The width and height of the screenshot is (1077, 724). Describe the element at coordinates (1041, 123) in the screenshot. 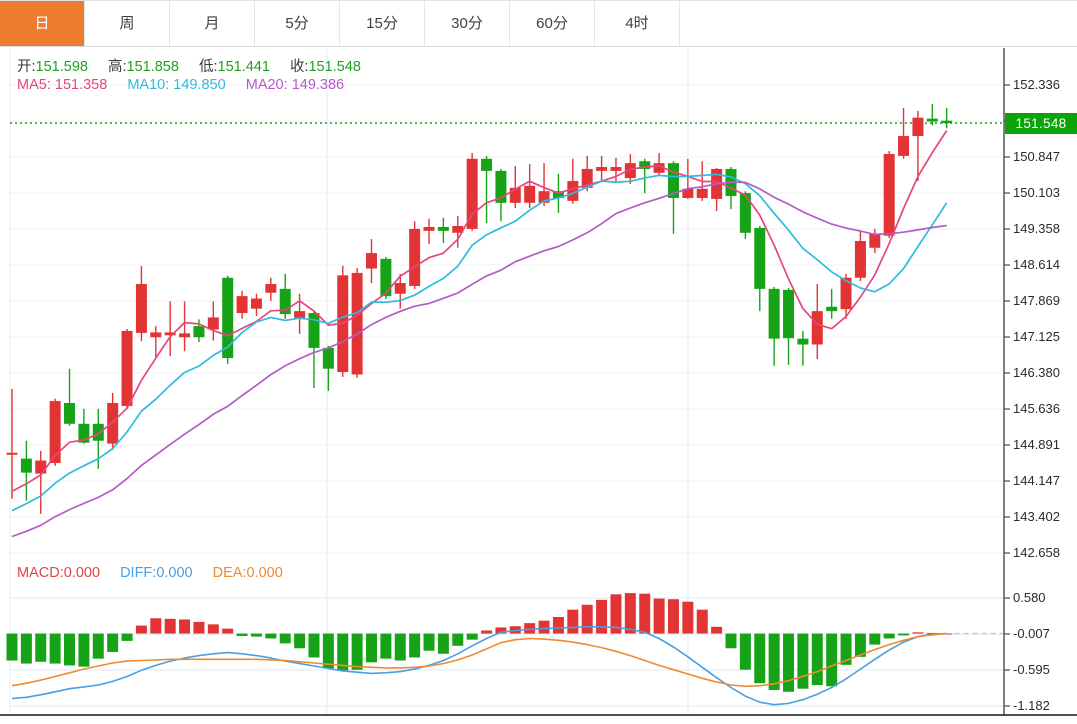

I see `current-price-tag: 151.548` at that location.